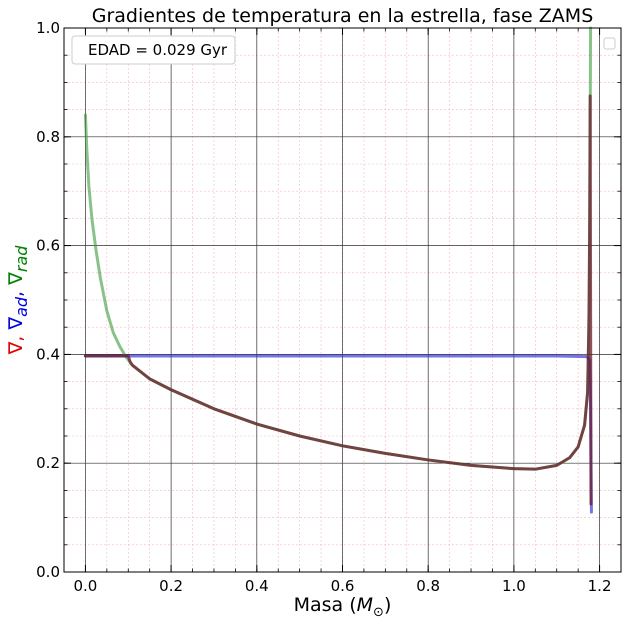  Describe the element at coordinates (514, 586) in the screenshot. I see `x-tick-label: 1.0` at that location.